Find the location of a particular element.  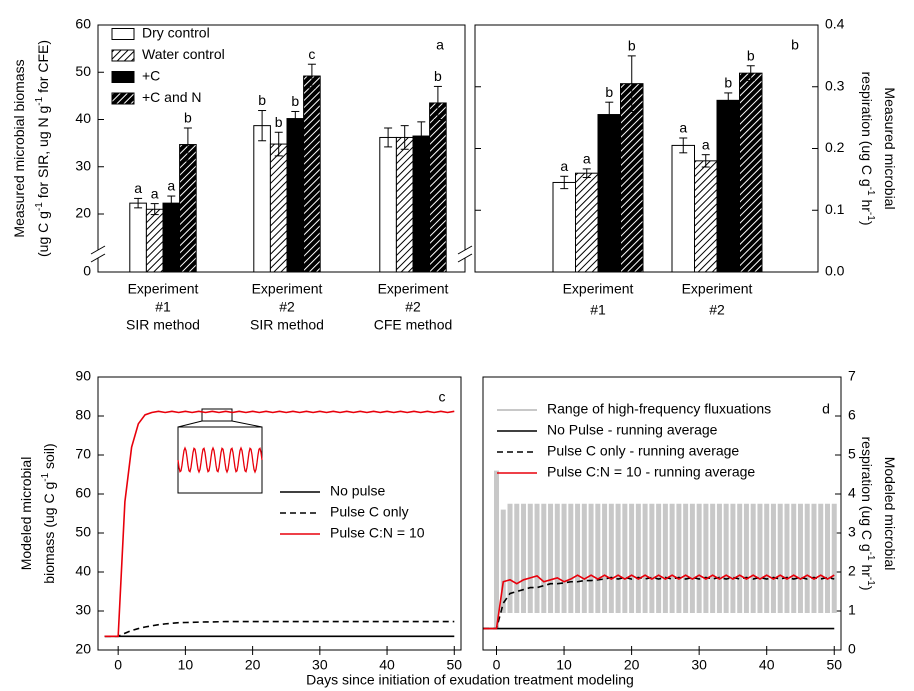

axis-label: respiration (ug C g-1 hr-1) is located at coordinates (867, 149).